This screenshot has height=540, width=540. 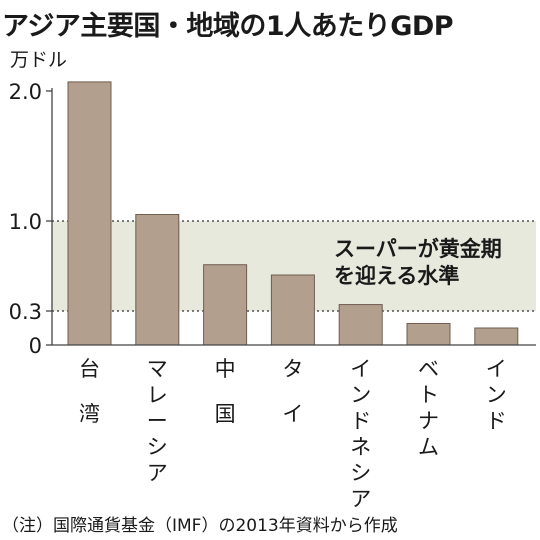 What do you see at coordinates (360, 447) in the screenshot?
I see `category-label-4-char-3: ネ` at bounding box center [360, 447].